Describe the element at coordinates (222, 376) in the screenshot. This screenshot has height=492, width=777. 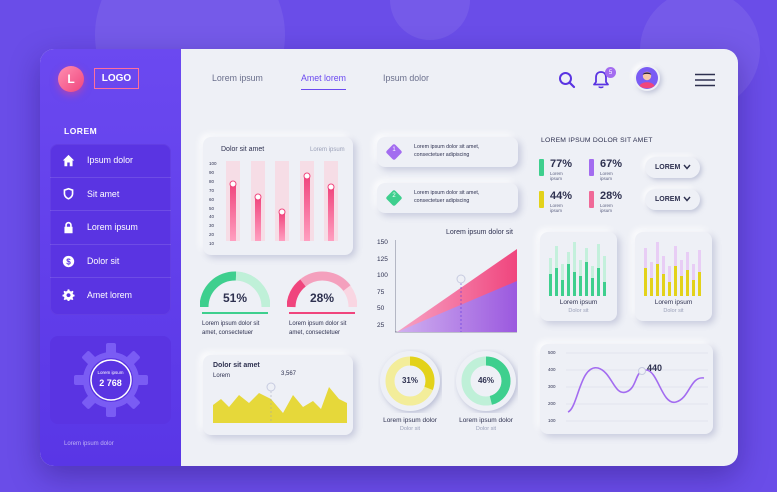
I see `card-label: Lorem` at that location.